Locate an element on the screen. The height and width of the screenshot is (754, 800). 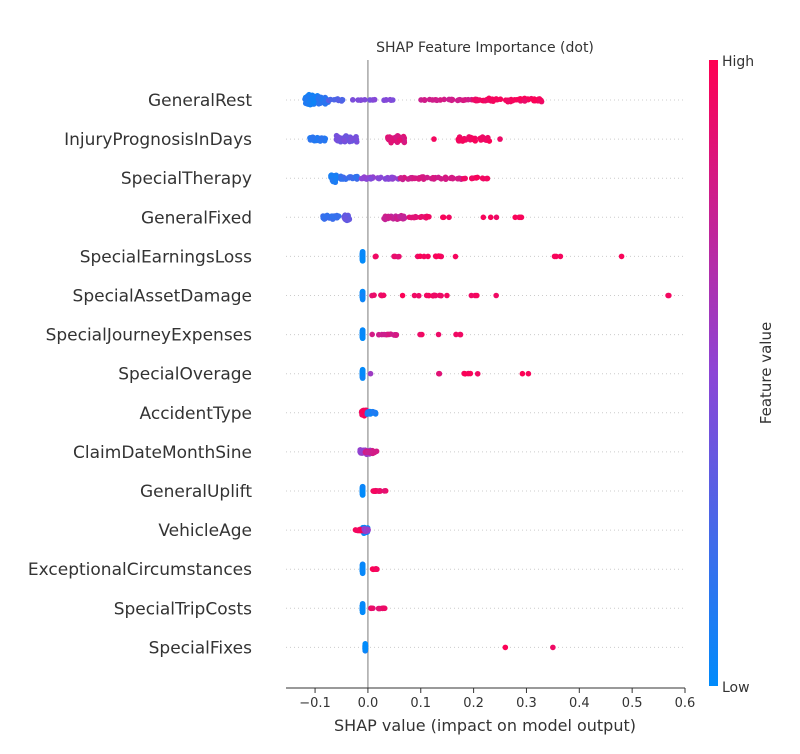
feature-label: GeneralFixed is located at coordinates (196, 218).